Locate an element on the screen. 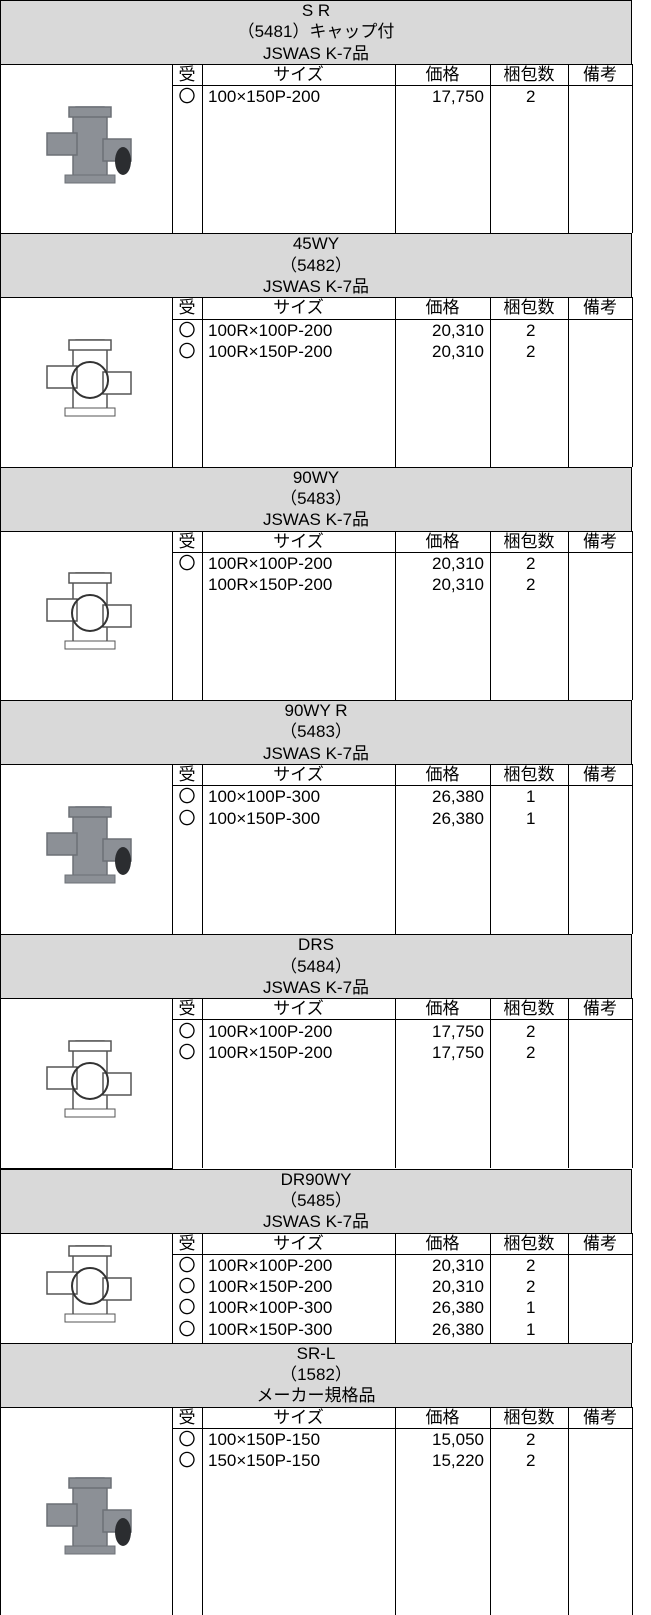 The width and height of the screenshot is (651, 1615). header-text: DR90WY is located at coordinates (316, 1179).